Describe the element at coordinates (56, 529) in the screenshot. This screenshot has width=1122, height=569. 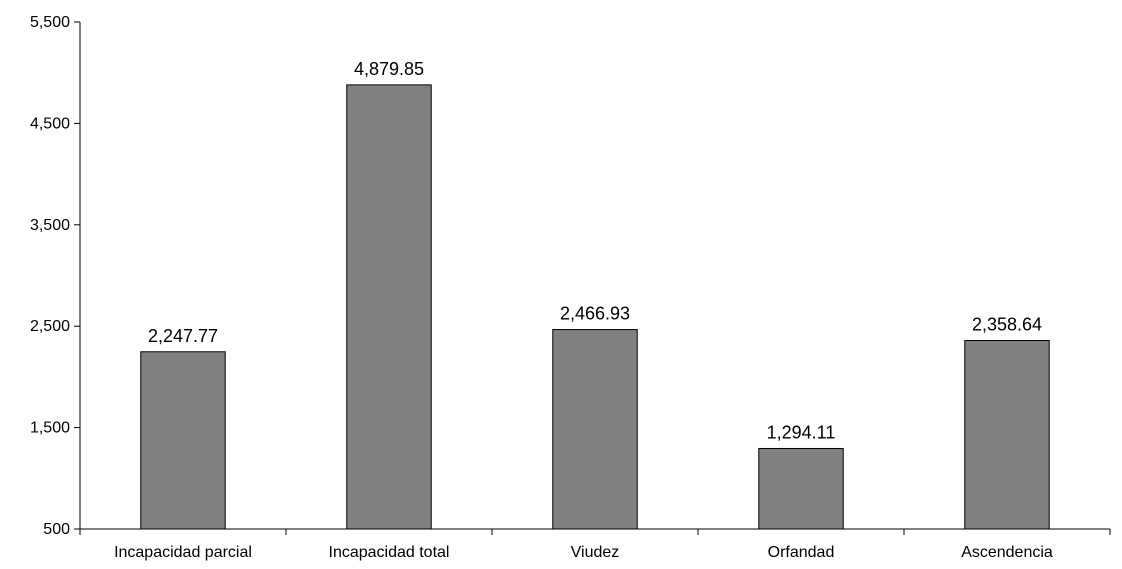
I see `y-tick-label: 500` at that location.